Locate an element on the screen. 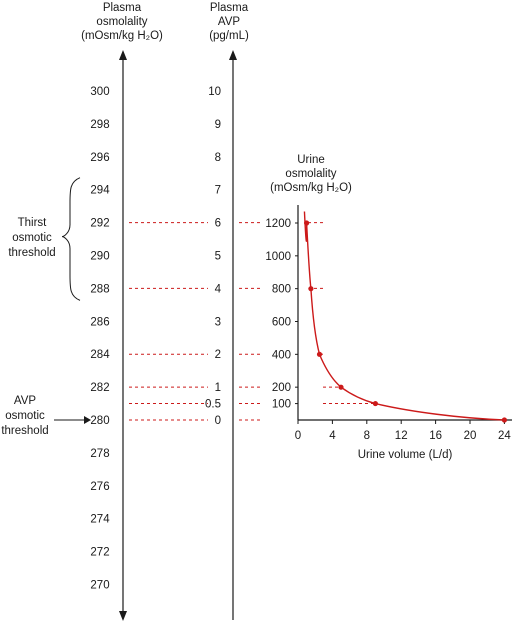 The height and width of the screenshot is (623, 520). osmolality-tick-label: 278 is located at coordinates (99, 454).